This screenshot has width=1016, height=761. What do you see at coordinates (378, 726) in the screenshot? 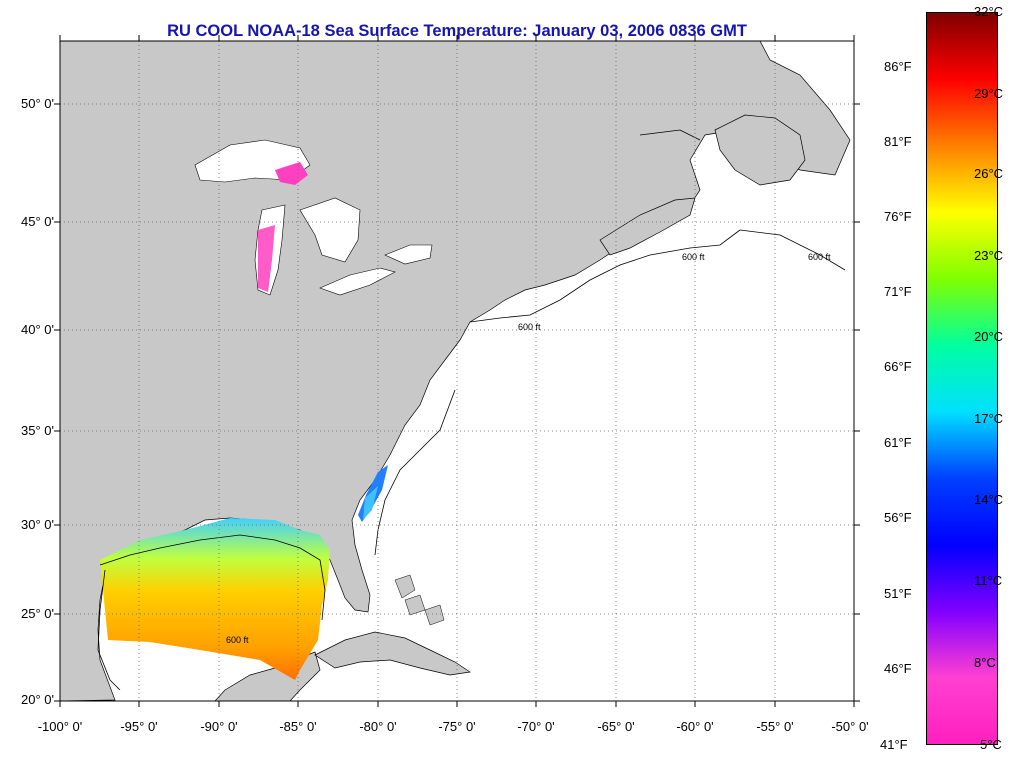
I see `lon-label: -80° 0'` at bounding box center [378, 726].